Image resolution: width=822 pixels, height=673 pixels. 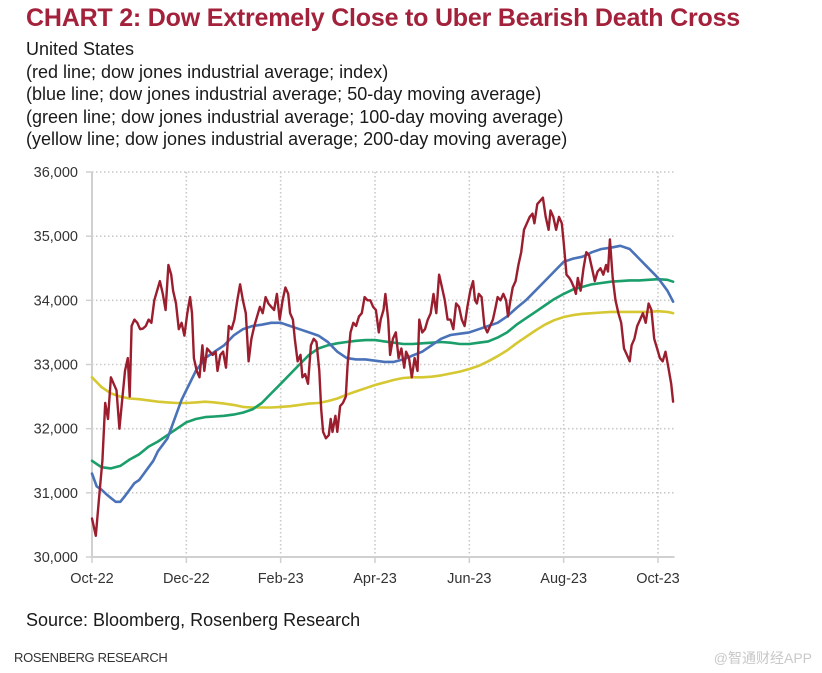 I want to click on brand-label: ROSENBERG RESEARCH, so click(x=91, y=657).